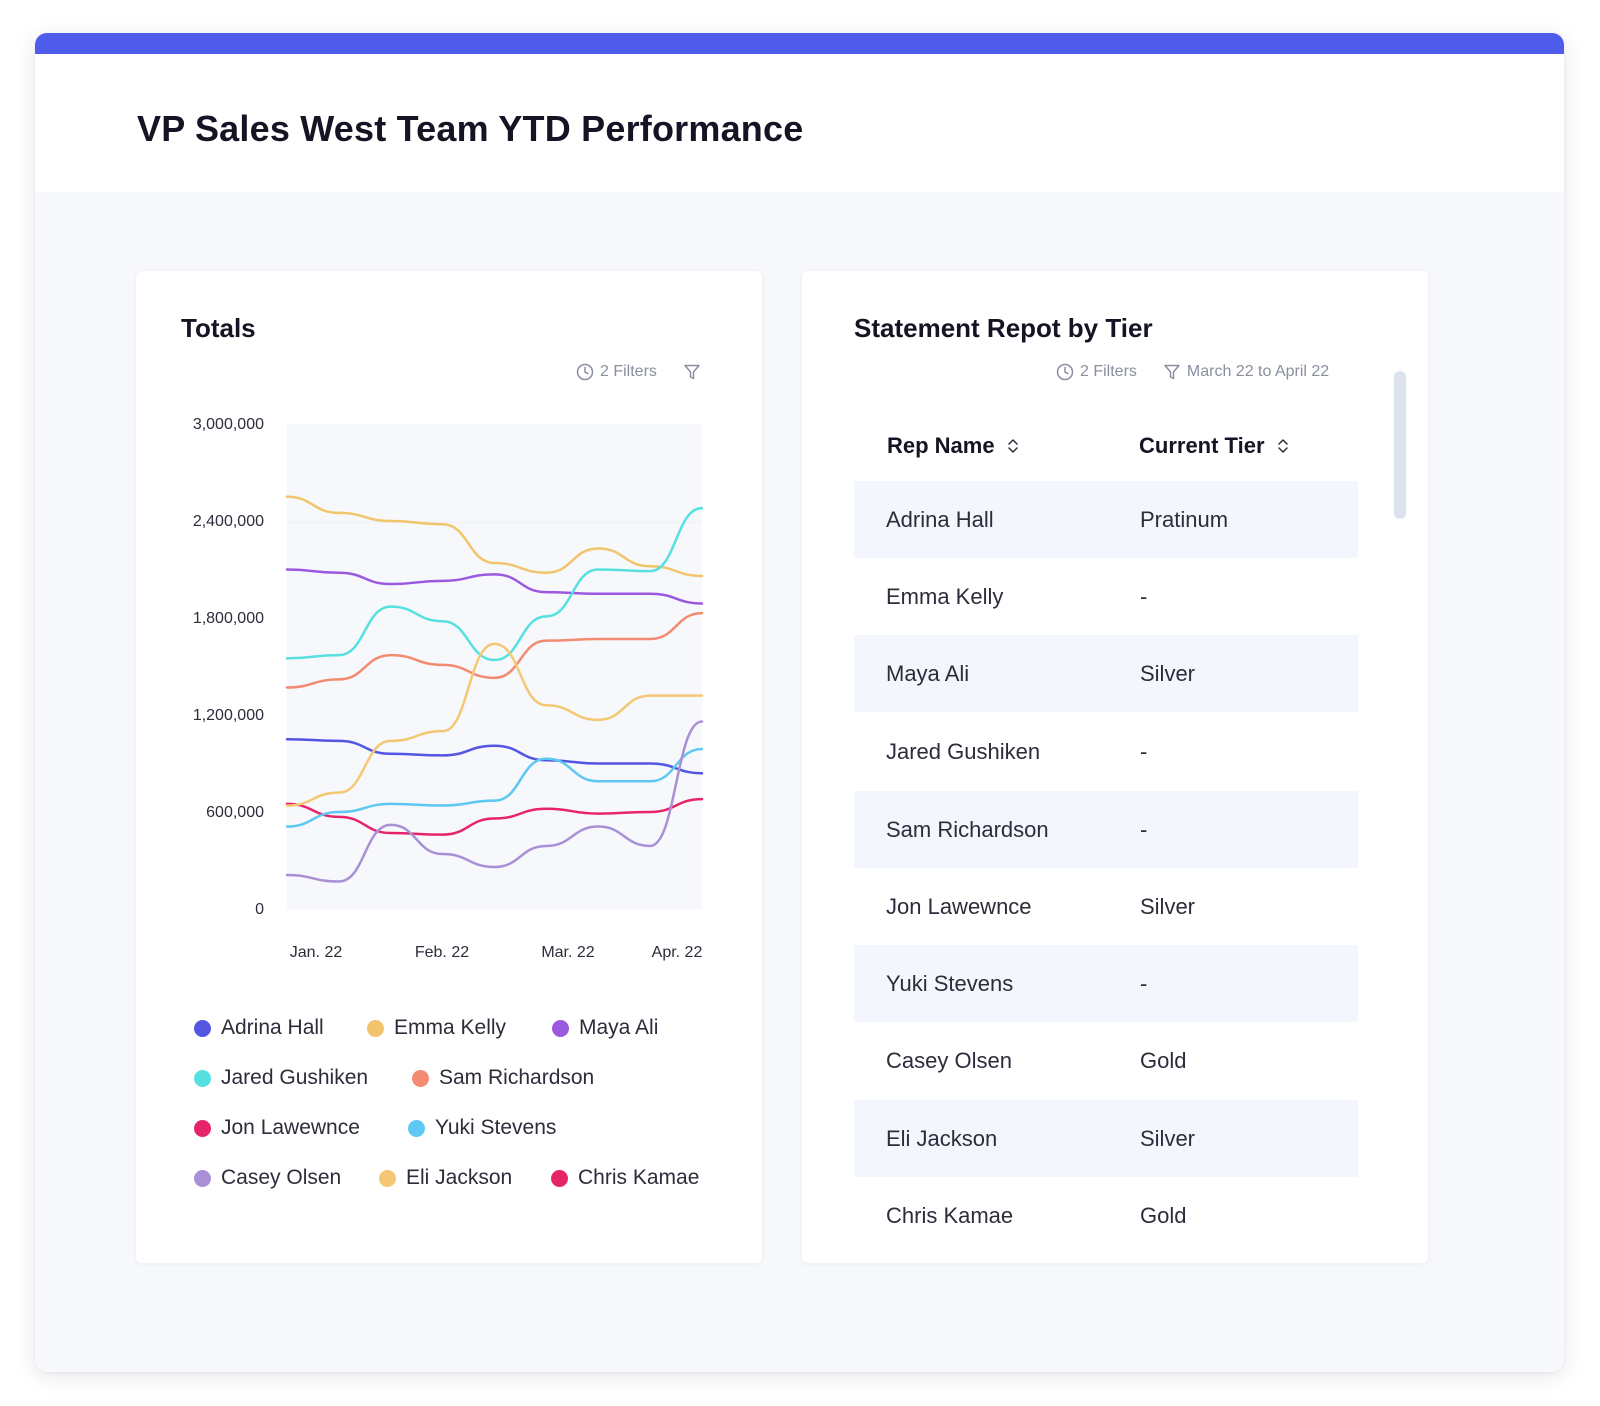 The width and height of the screenshot is (1600, 1406). What do you see at coordinates (494, 756) in the screenshot?
I see `series-line-adrina-hall` at bounding box center [494, 756].